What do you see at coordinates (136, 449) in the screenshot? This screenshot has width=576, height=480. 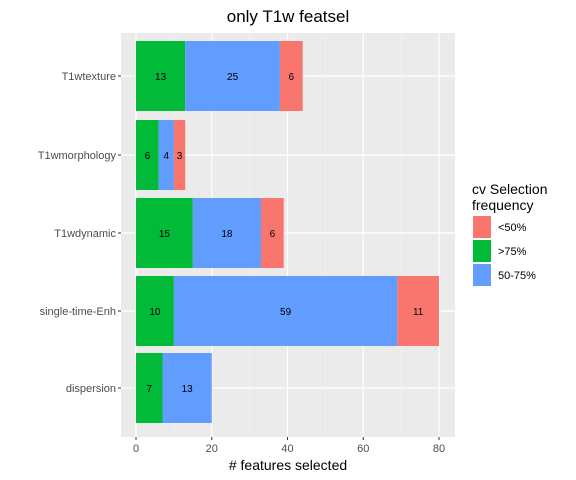 I see `x-tick-label: 0` at bounding box center [136, 449].